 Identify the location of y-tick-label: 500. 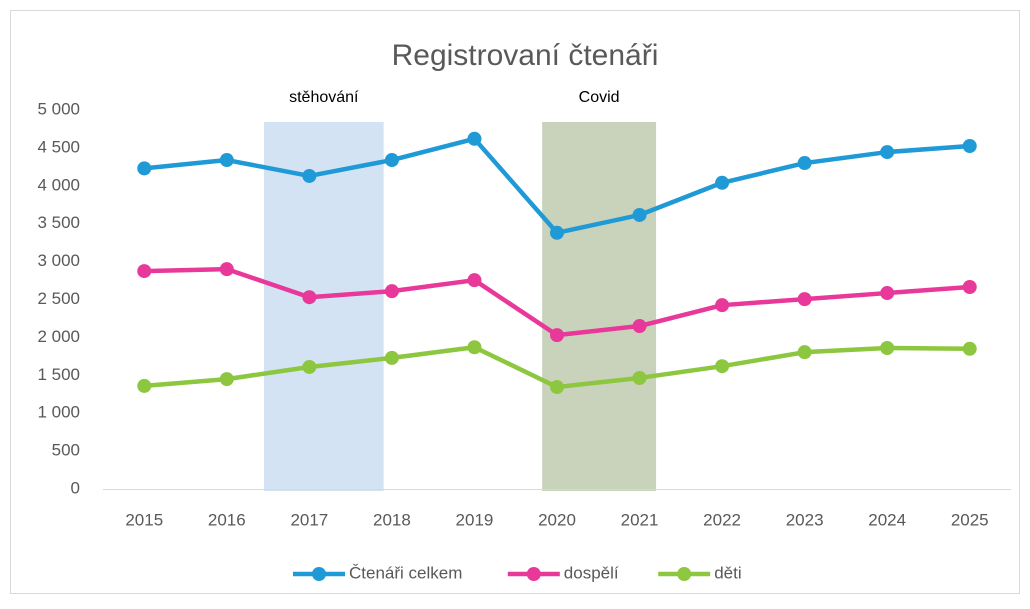
(66, 450).